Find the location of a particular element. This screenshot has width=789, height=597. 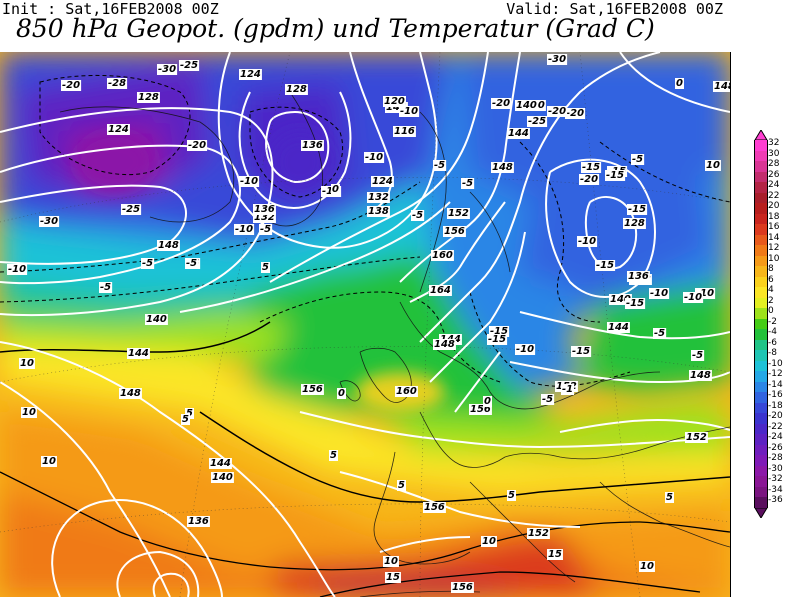

legend-label: -4 is located at coordinates (772, 332).